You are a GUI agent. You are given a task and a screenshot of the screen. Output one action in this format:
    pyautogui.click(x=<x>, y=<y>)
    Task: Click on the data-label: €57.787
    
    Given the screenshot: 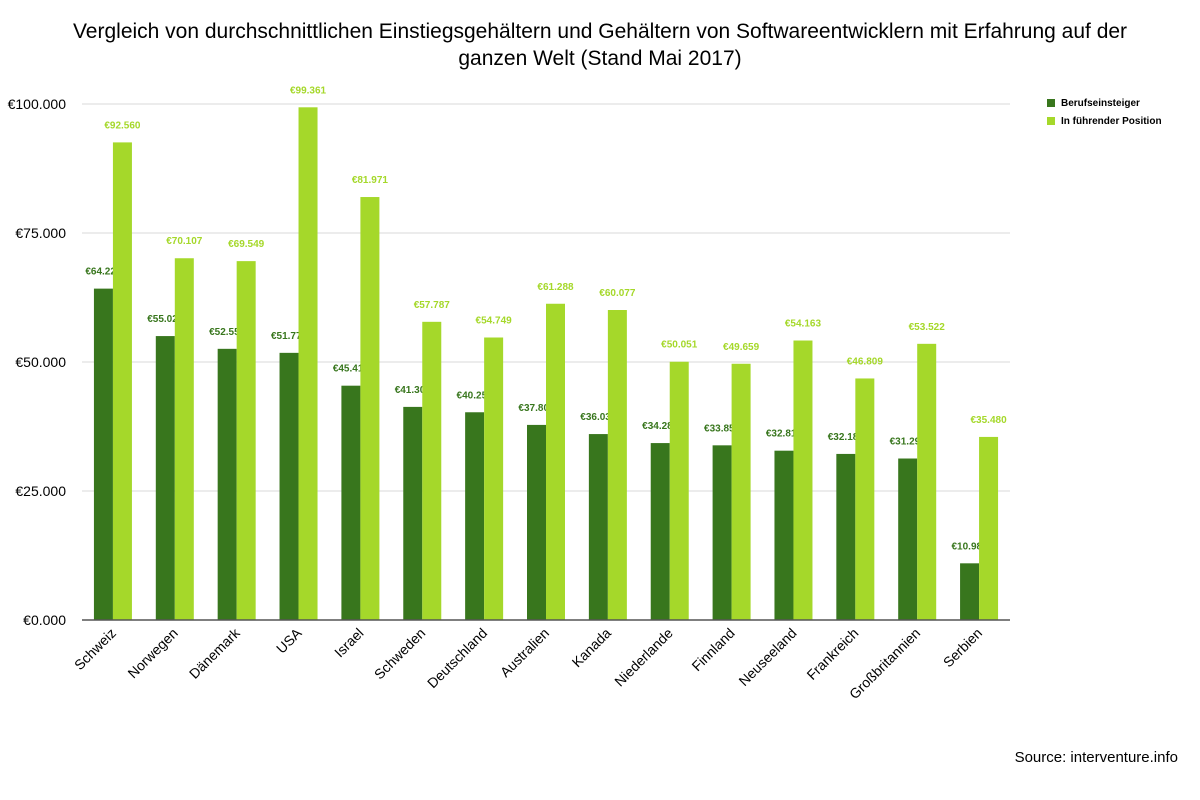 What is the action you would take?
    pyautogui.click(x=432, y=305)
    